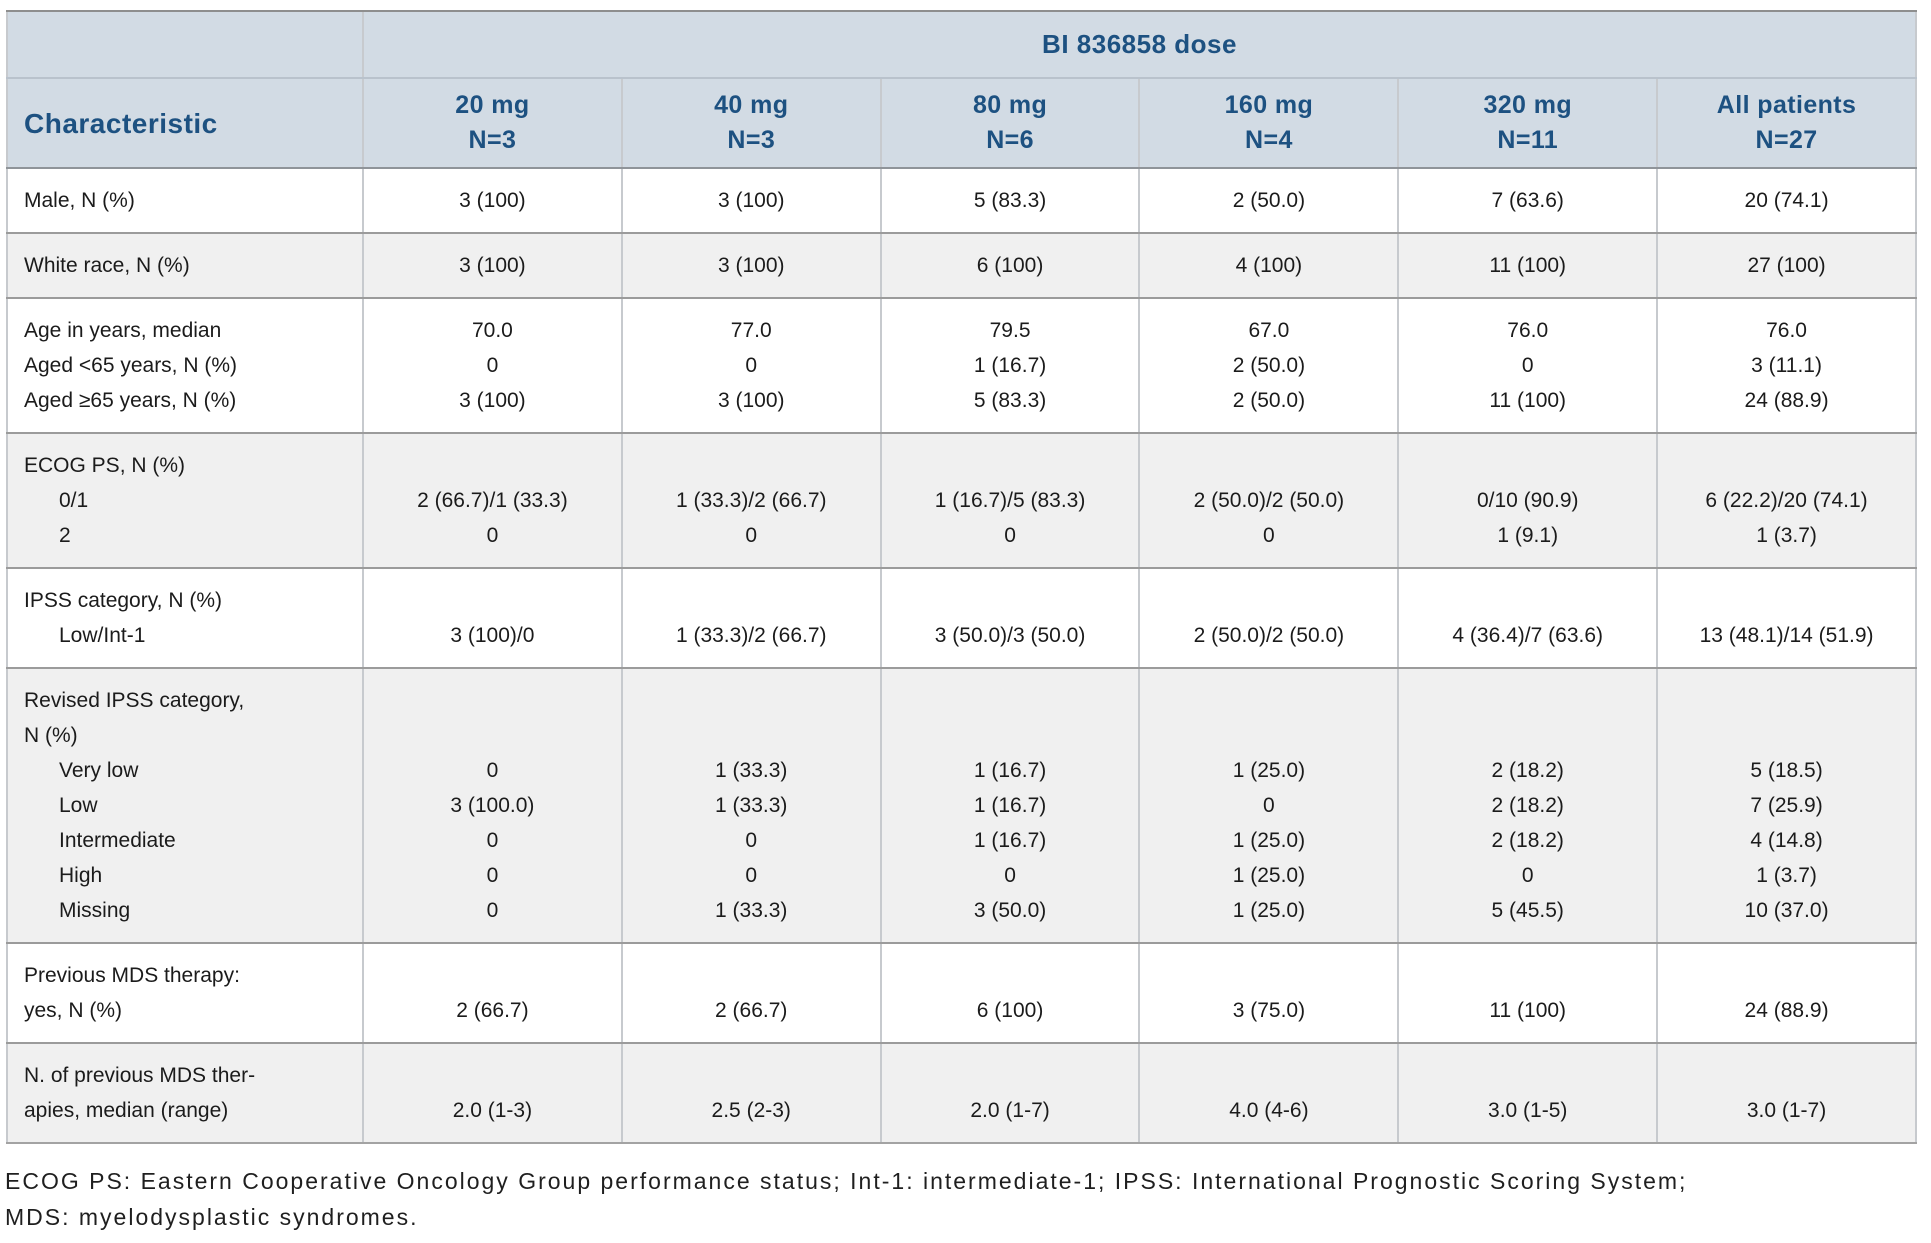  Describe the element at coordinates (1787, 265) in the screenshot. I see `data-cell: 27 (100)` at that location.